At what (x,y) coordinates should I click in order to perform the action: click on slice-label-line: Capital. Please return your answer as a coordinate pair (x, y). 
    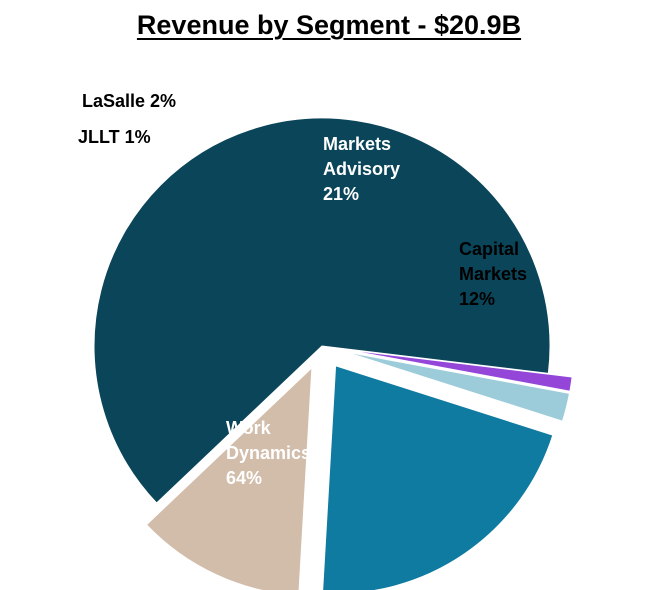
    Looking at the image, I should click on (489, 249).